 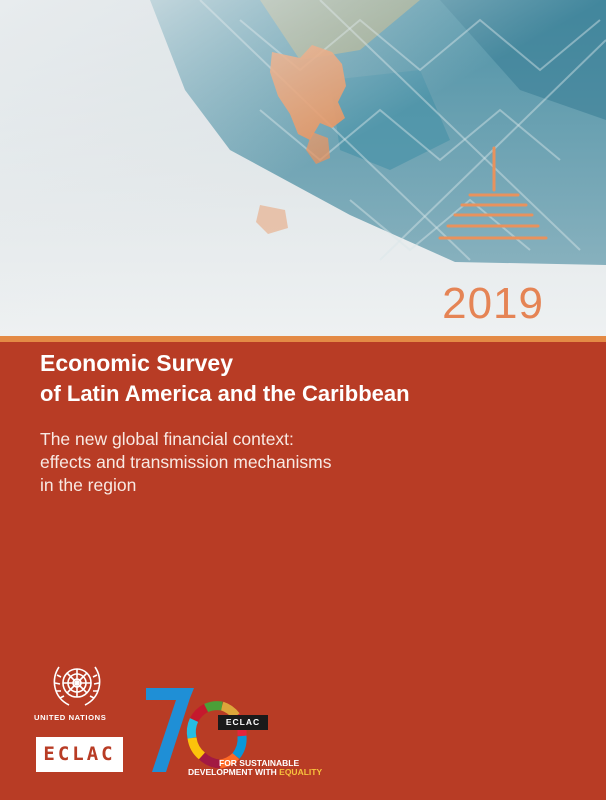 I want to click on tagline-line: FOR SUSTAINABLE, so click(x=259, y=763).